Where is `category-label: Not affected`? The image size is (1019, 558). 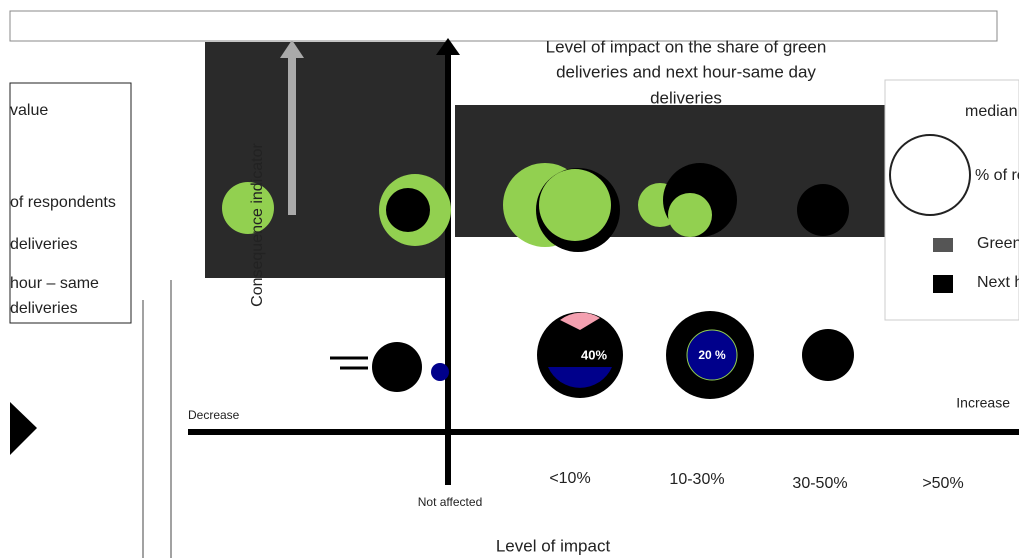
category-label: Not affected is located at coordinates (450, 502).